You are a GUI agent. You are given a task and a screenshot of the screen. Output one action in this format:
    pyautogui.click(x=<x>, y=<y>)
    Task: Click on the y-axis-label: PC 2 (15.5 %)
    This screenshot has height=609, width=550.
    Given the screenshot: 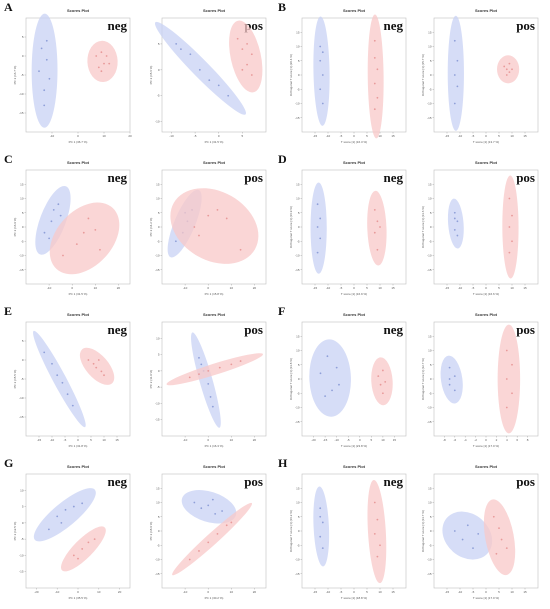 What is the action you would take?
    pyautogui.click(x=15, y=379)
    